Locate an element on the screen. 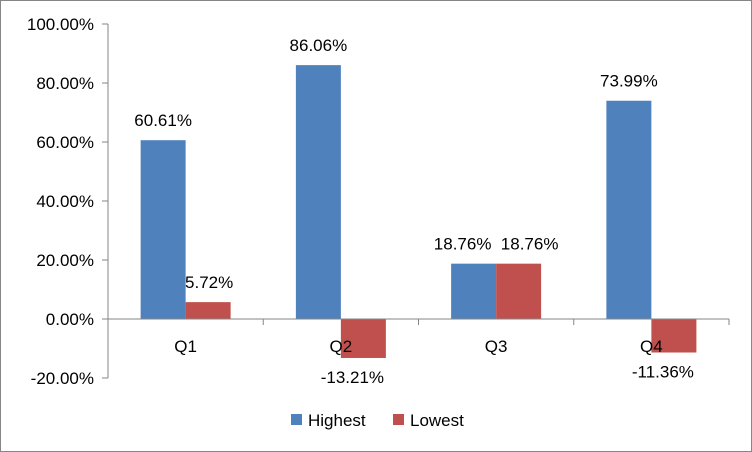 The width and height of the screenshot is (752, 452). bar-highest-q4 is located at coordinates (629, 210).